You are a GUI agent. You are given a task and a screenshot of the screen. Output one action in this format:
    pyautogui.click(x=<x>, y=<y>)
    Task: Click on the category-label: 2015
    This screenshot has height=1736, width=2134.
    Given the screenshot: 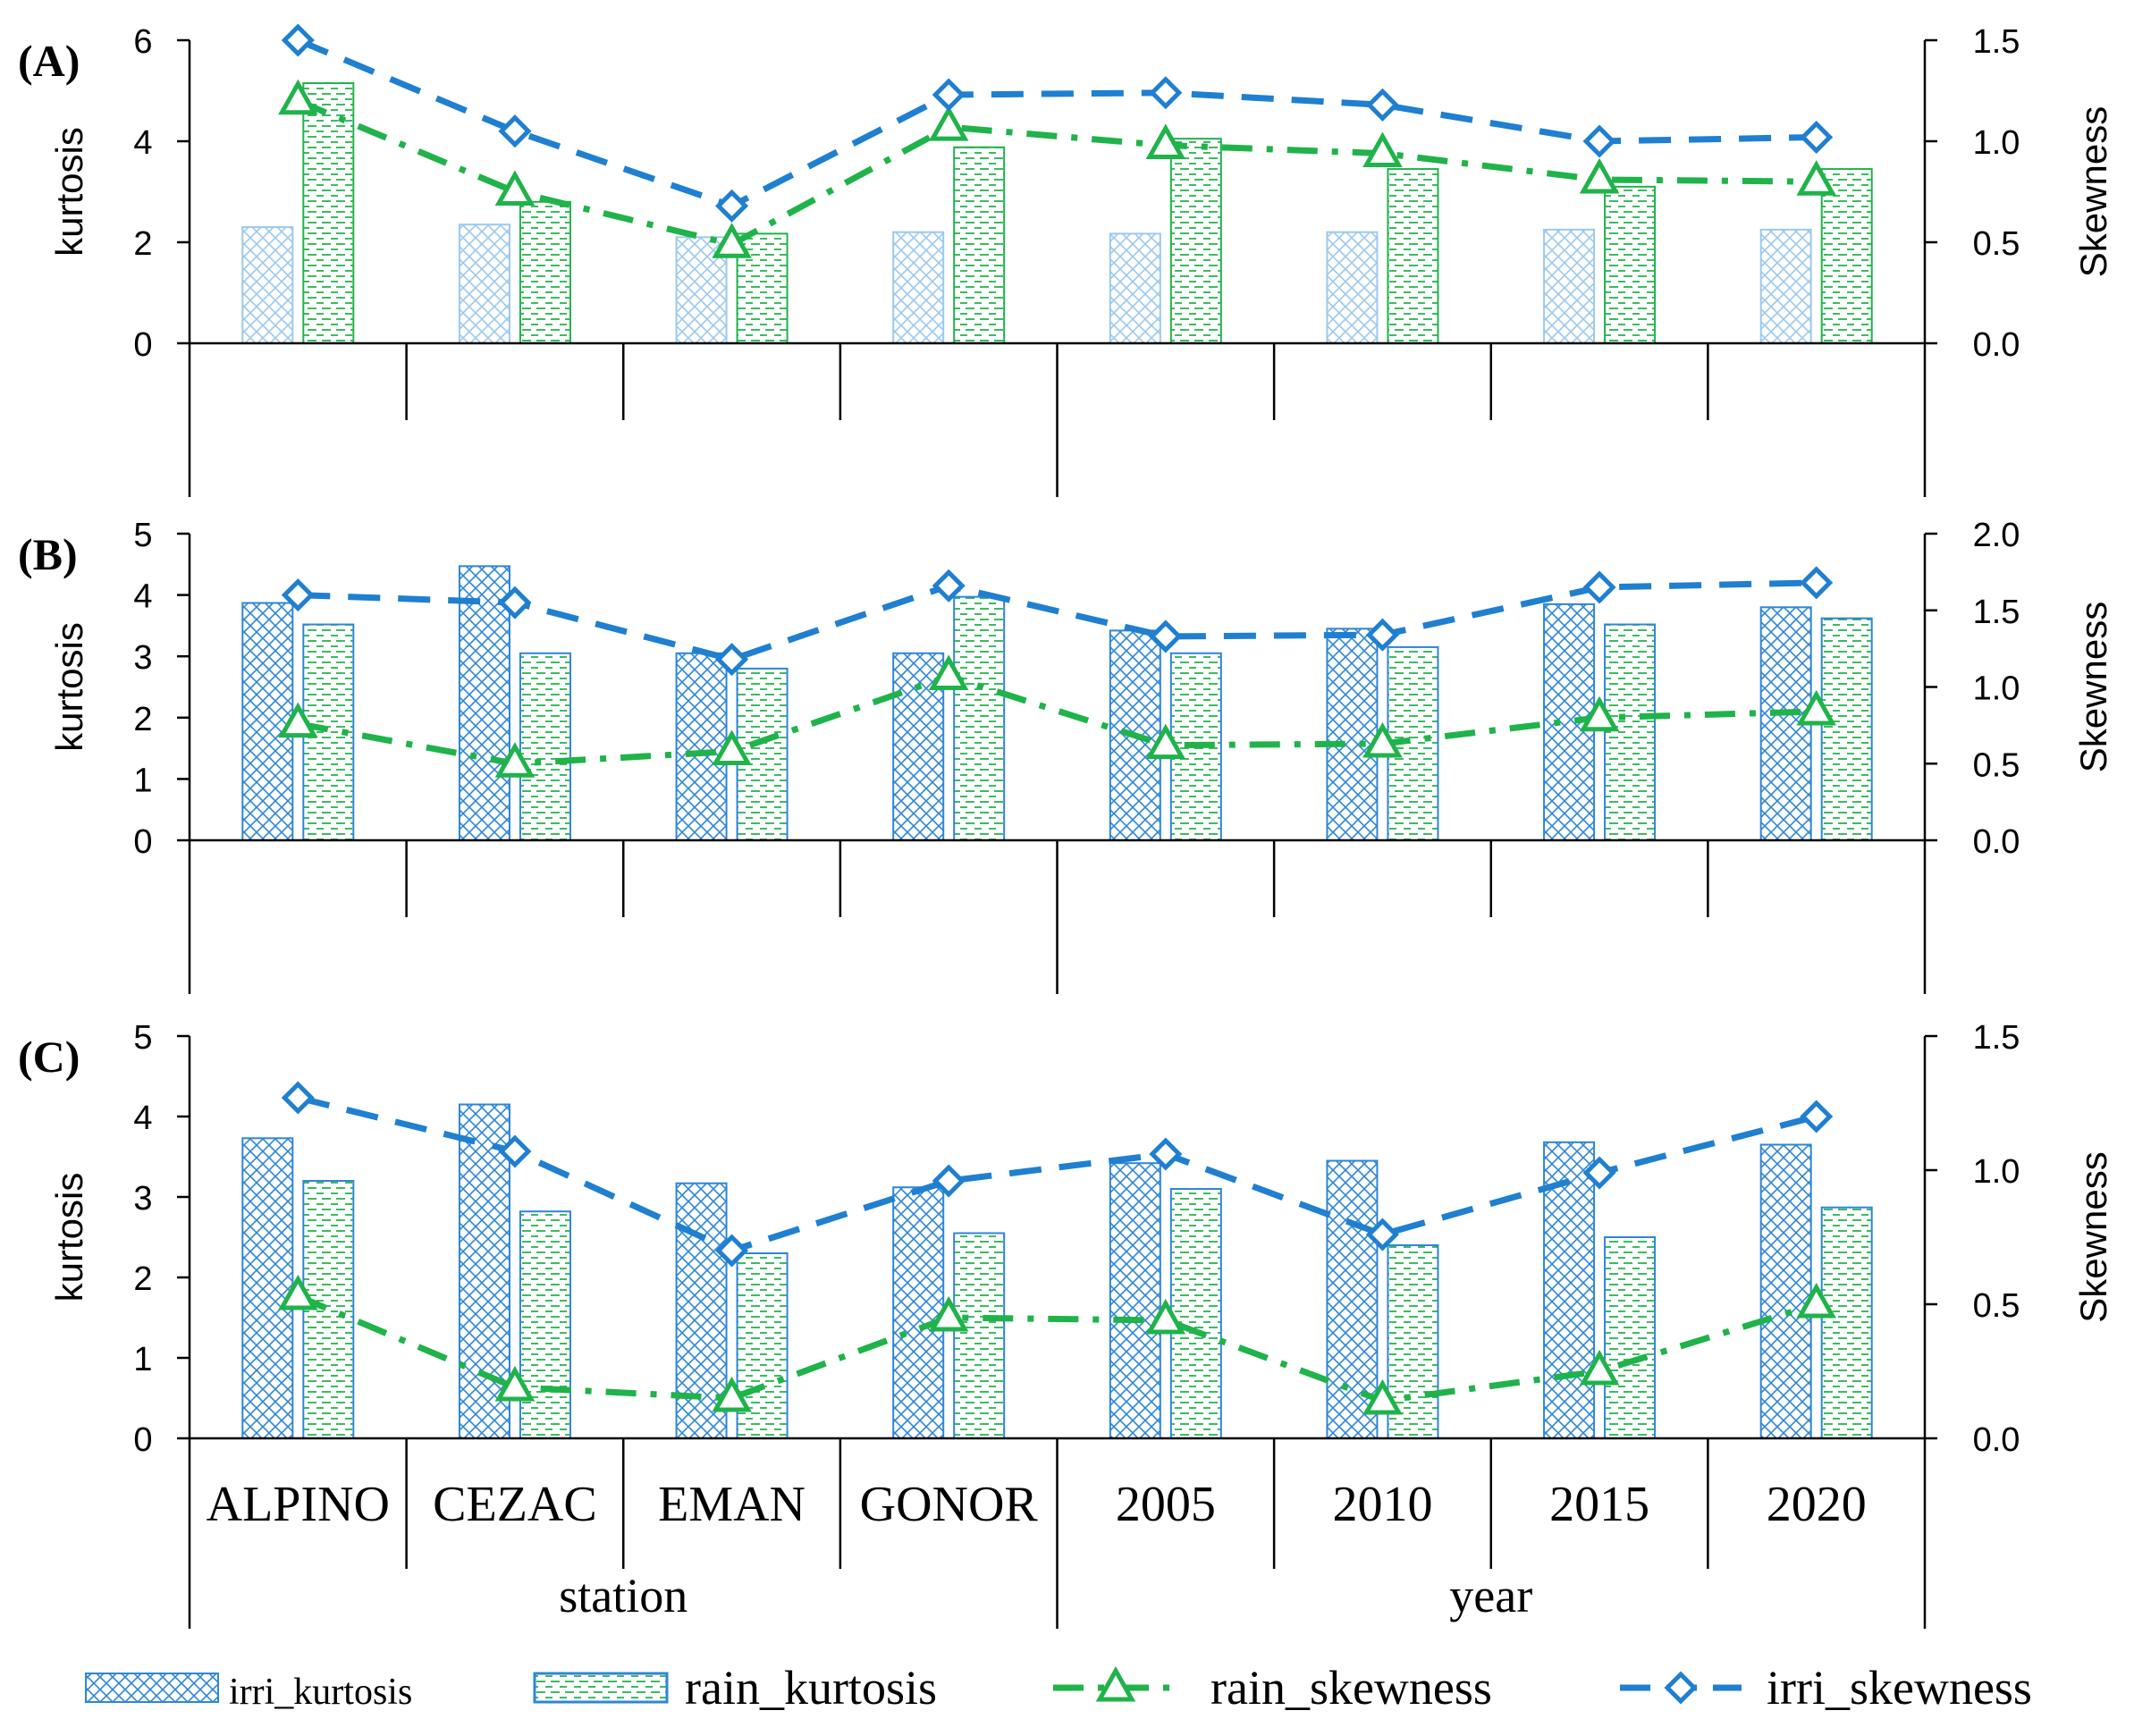 What is the action you would take?
    pyautogui.click(x=1599, y=1504)
    